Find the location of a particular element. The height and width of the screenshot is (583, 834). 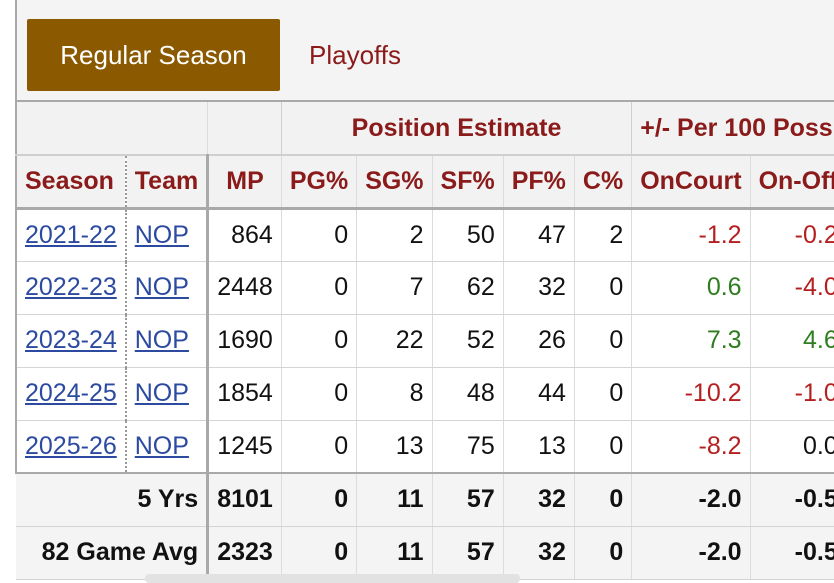

horizontal-scrollbar is located at coordinates (332, 578).